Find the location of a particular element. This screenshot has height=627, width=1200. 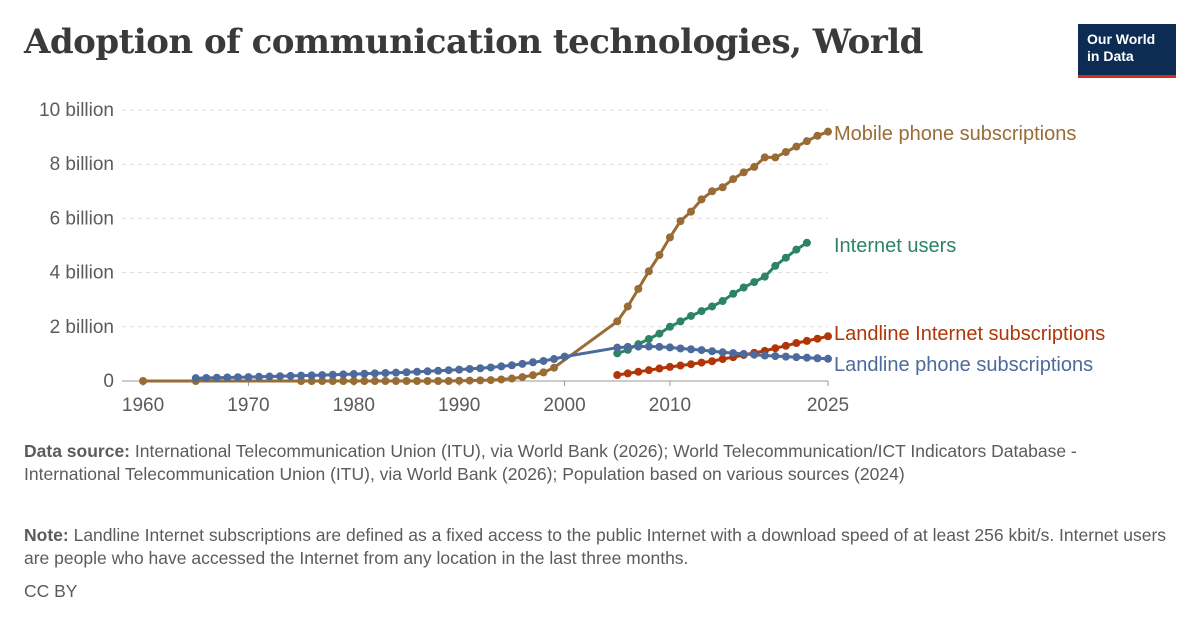

y-tick-label: 10 billion is located at coordinates (76, 110).